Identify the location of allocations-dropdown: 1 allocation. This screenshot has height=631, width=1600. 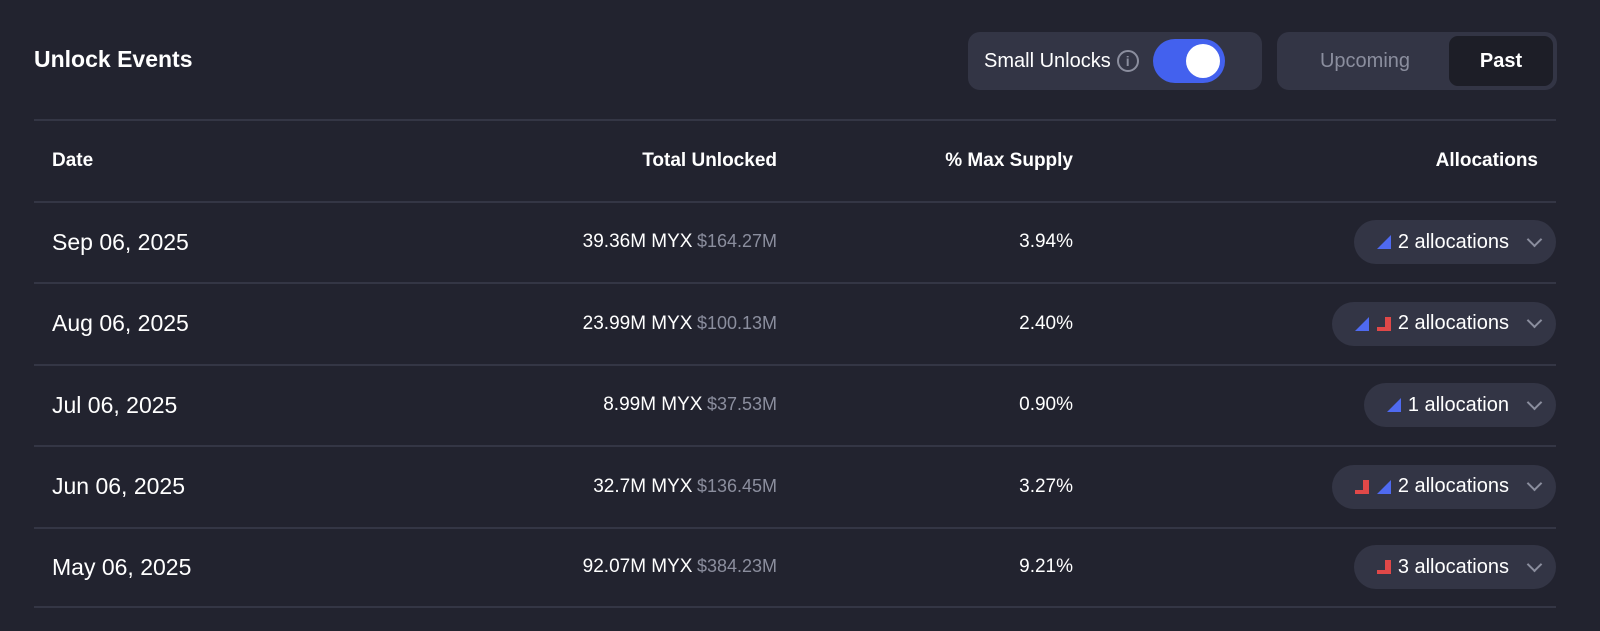
(1459, 405).